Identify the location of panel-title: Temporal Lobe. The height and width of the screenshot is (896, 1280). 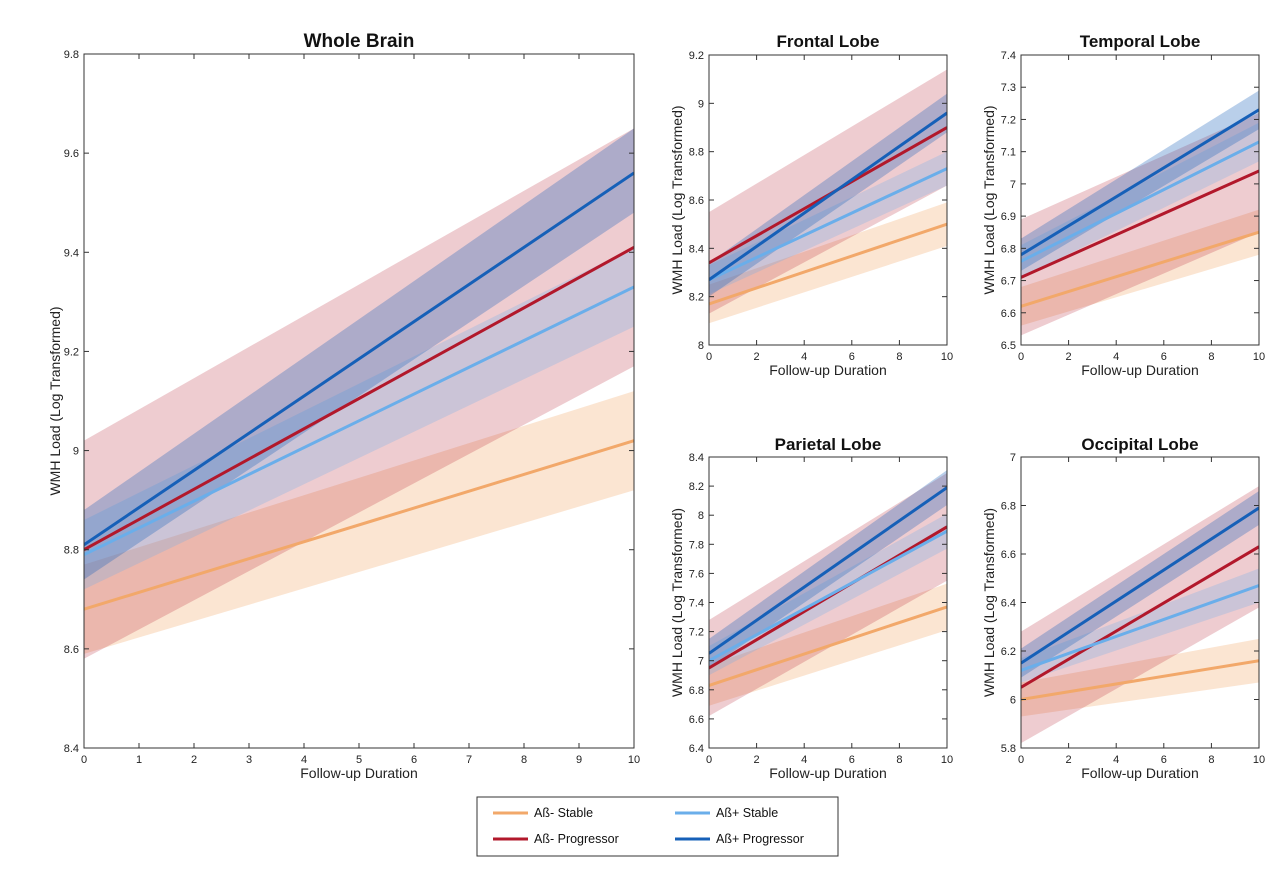
(1140, 41).